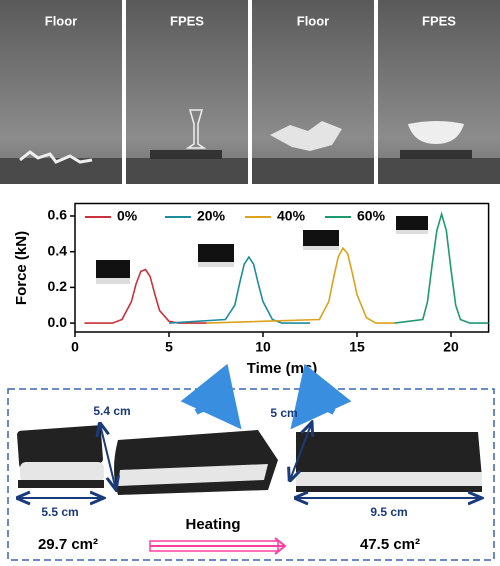 This screenshot has height=566, width=500. I want to click on legend-label: 20%, so click(211, 216).